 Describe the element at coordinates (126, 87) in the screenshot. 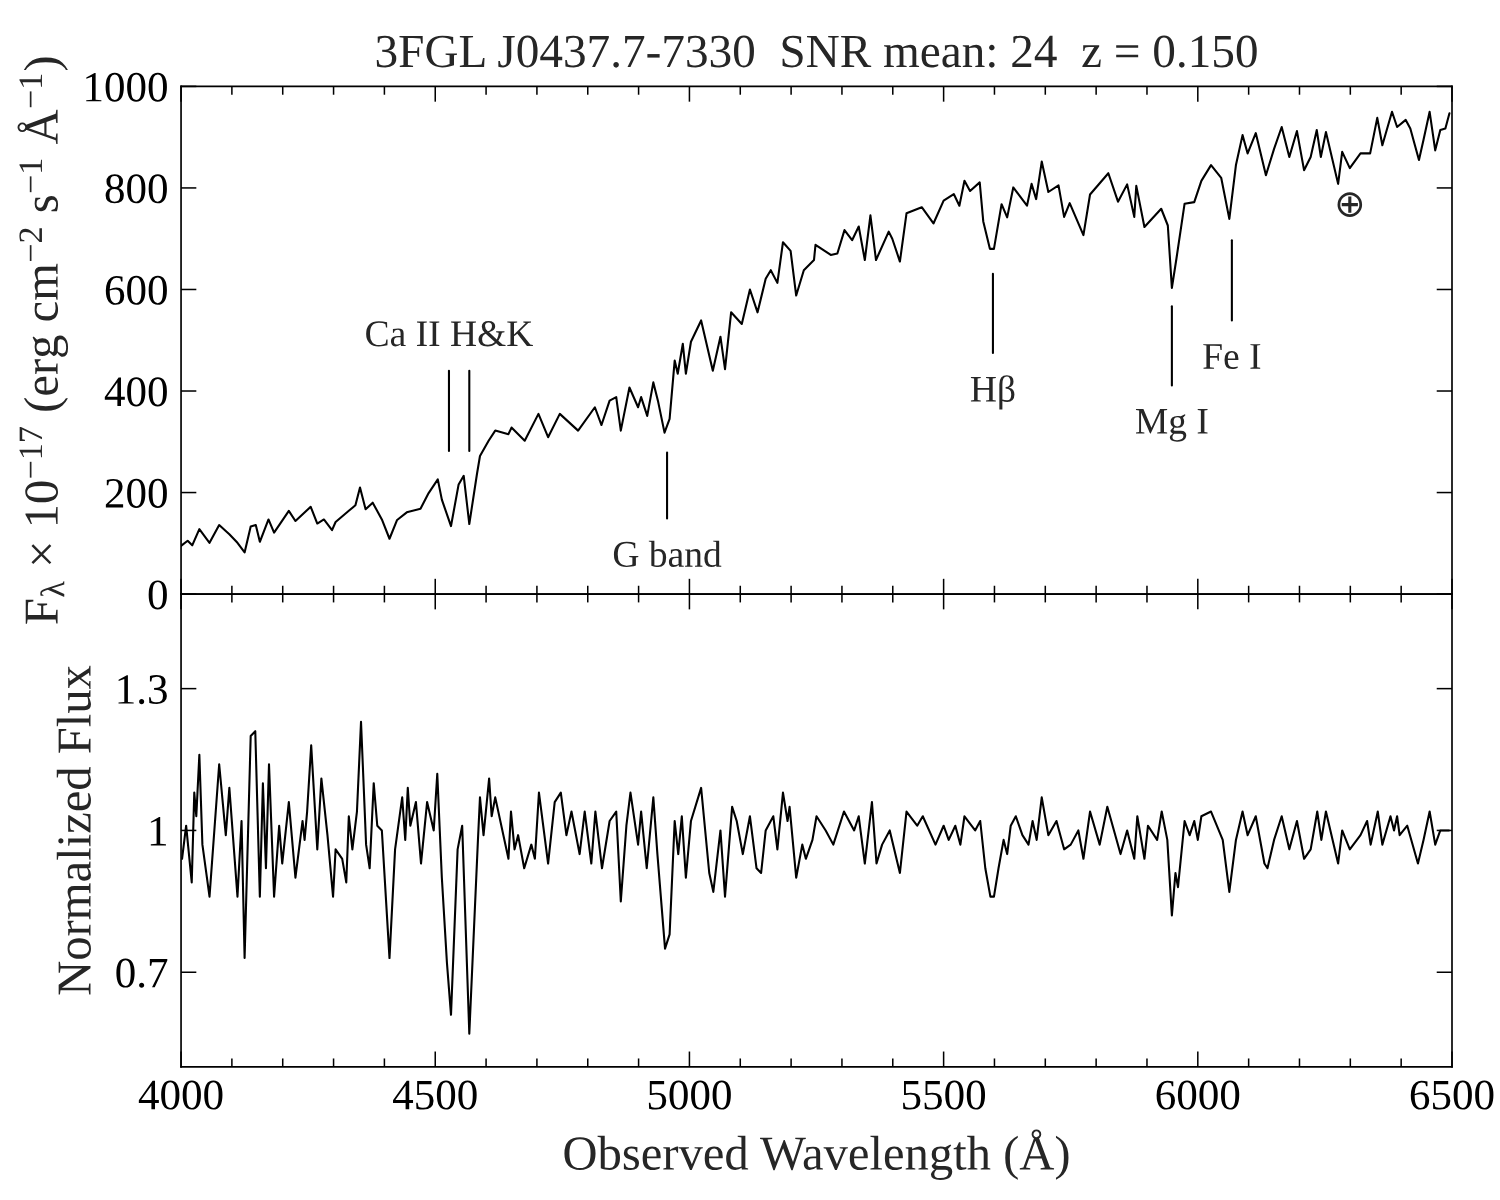

I see `y-tick-label: 1000` at that location.